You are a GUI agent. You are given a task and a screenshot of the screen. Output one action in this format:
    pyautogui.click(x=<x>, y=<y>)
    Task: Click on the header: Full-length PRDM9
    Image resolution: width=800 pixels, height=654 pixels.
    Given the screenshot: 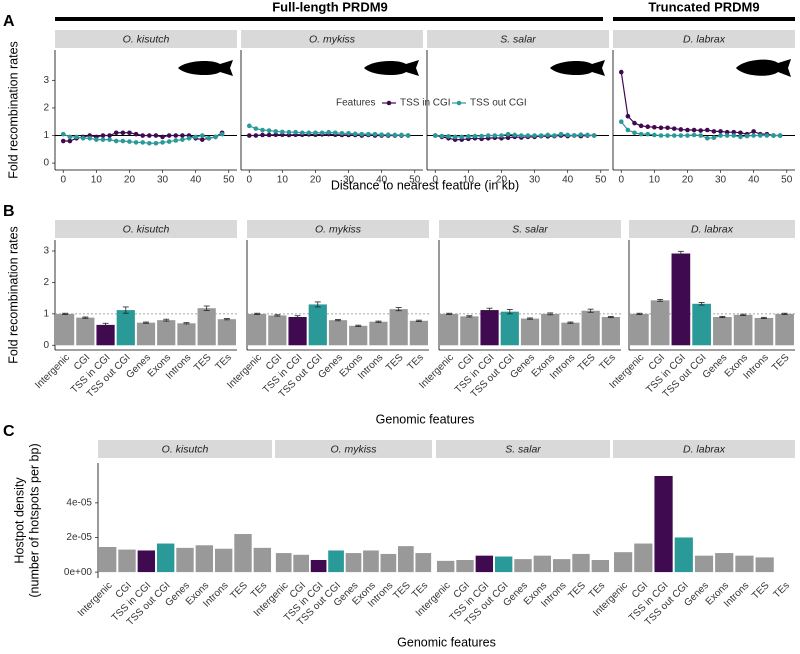 What is the action you would take?
    pyautogui.click(x=330, y=7)
    